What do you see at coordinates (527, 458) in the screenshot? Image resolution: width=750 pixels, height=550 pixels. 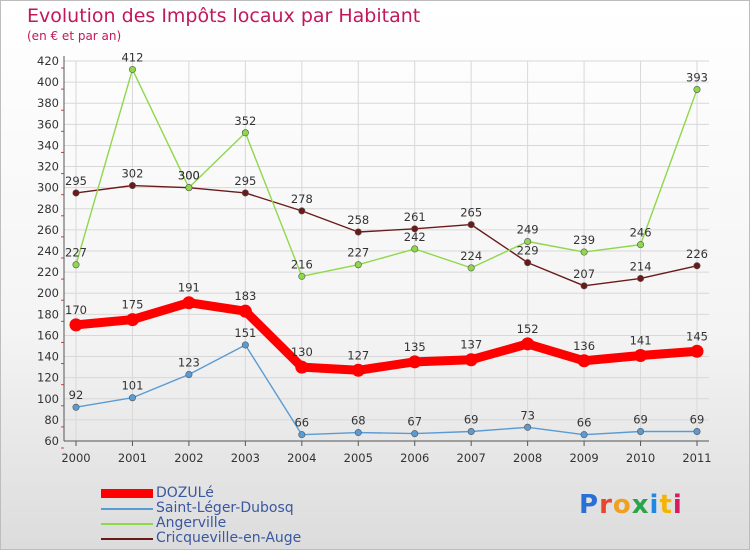 I see `x-tick-label-8: 2008` at bounding box center [527, 458].